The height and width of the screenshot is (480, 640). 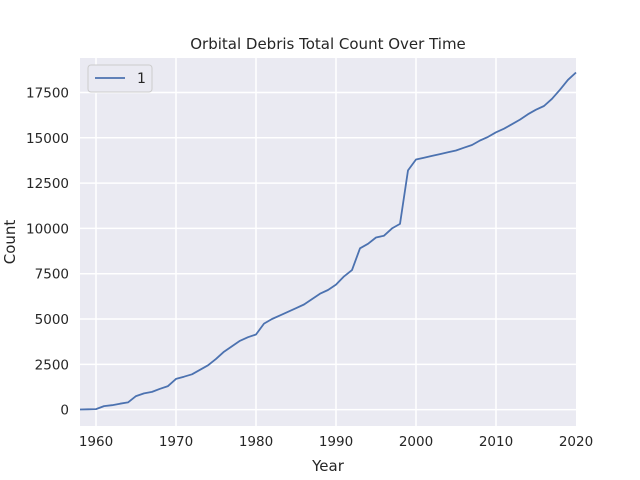 What do you see at coordinates (47, 93) in the screenshot?
I see `y-tick-label: 17500` at bounding box center [47, 93].